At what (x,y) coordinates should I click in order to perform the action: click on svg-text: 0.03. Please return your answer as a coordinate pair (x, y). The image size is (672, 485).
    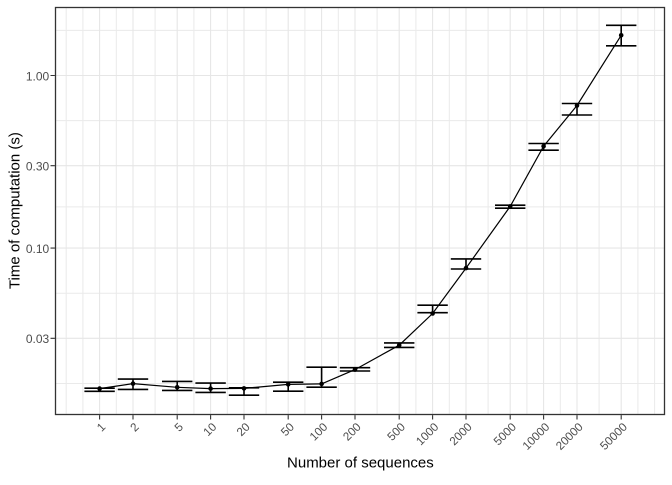
    Looking at the image, I should click on (38, 339).